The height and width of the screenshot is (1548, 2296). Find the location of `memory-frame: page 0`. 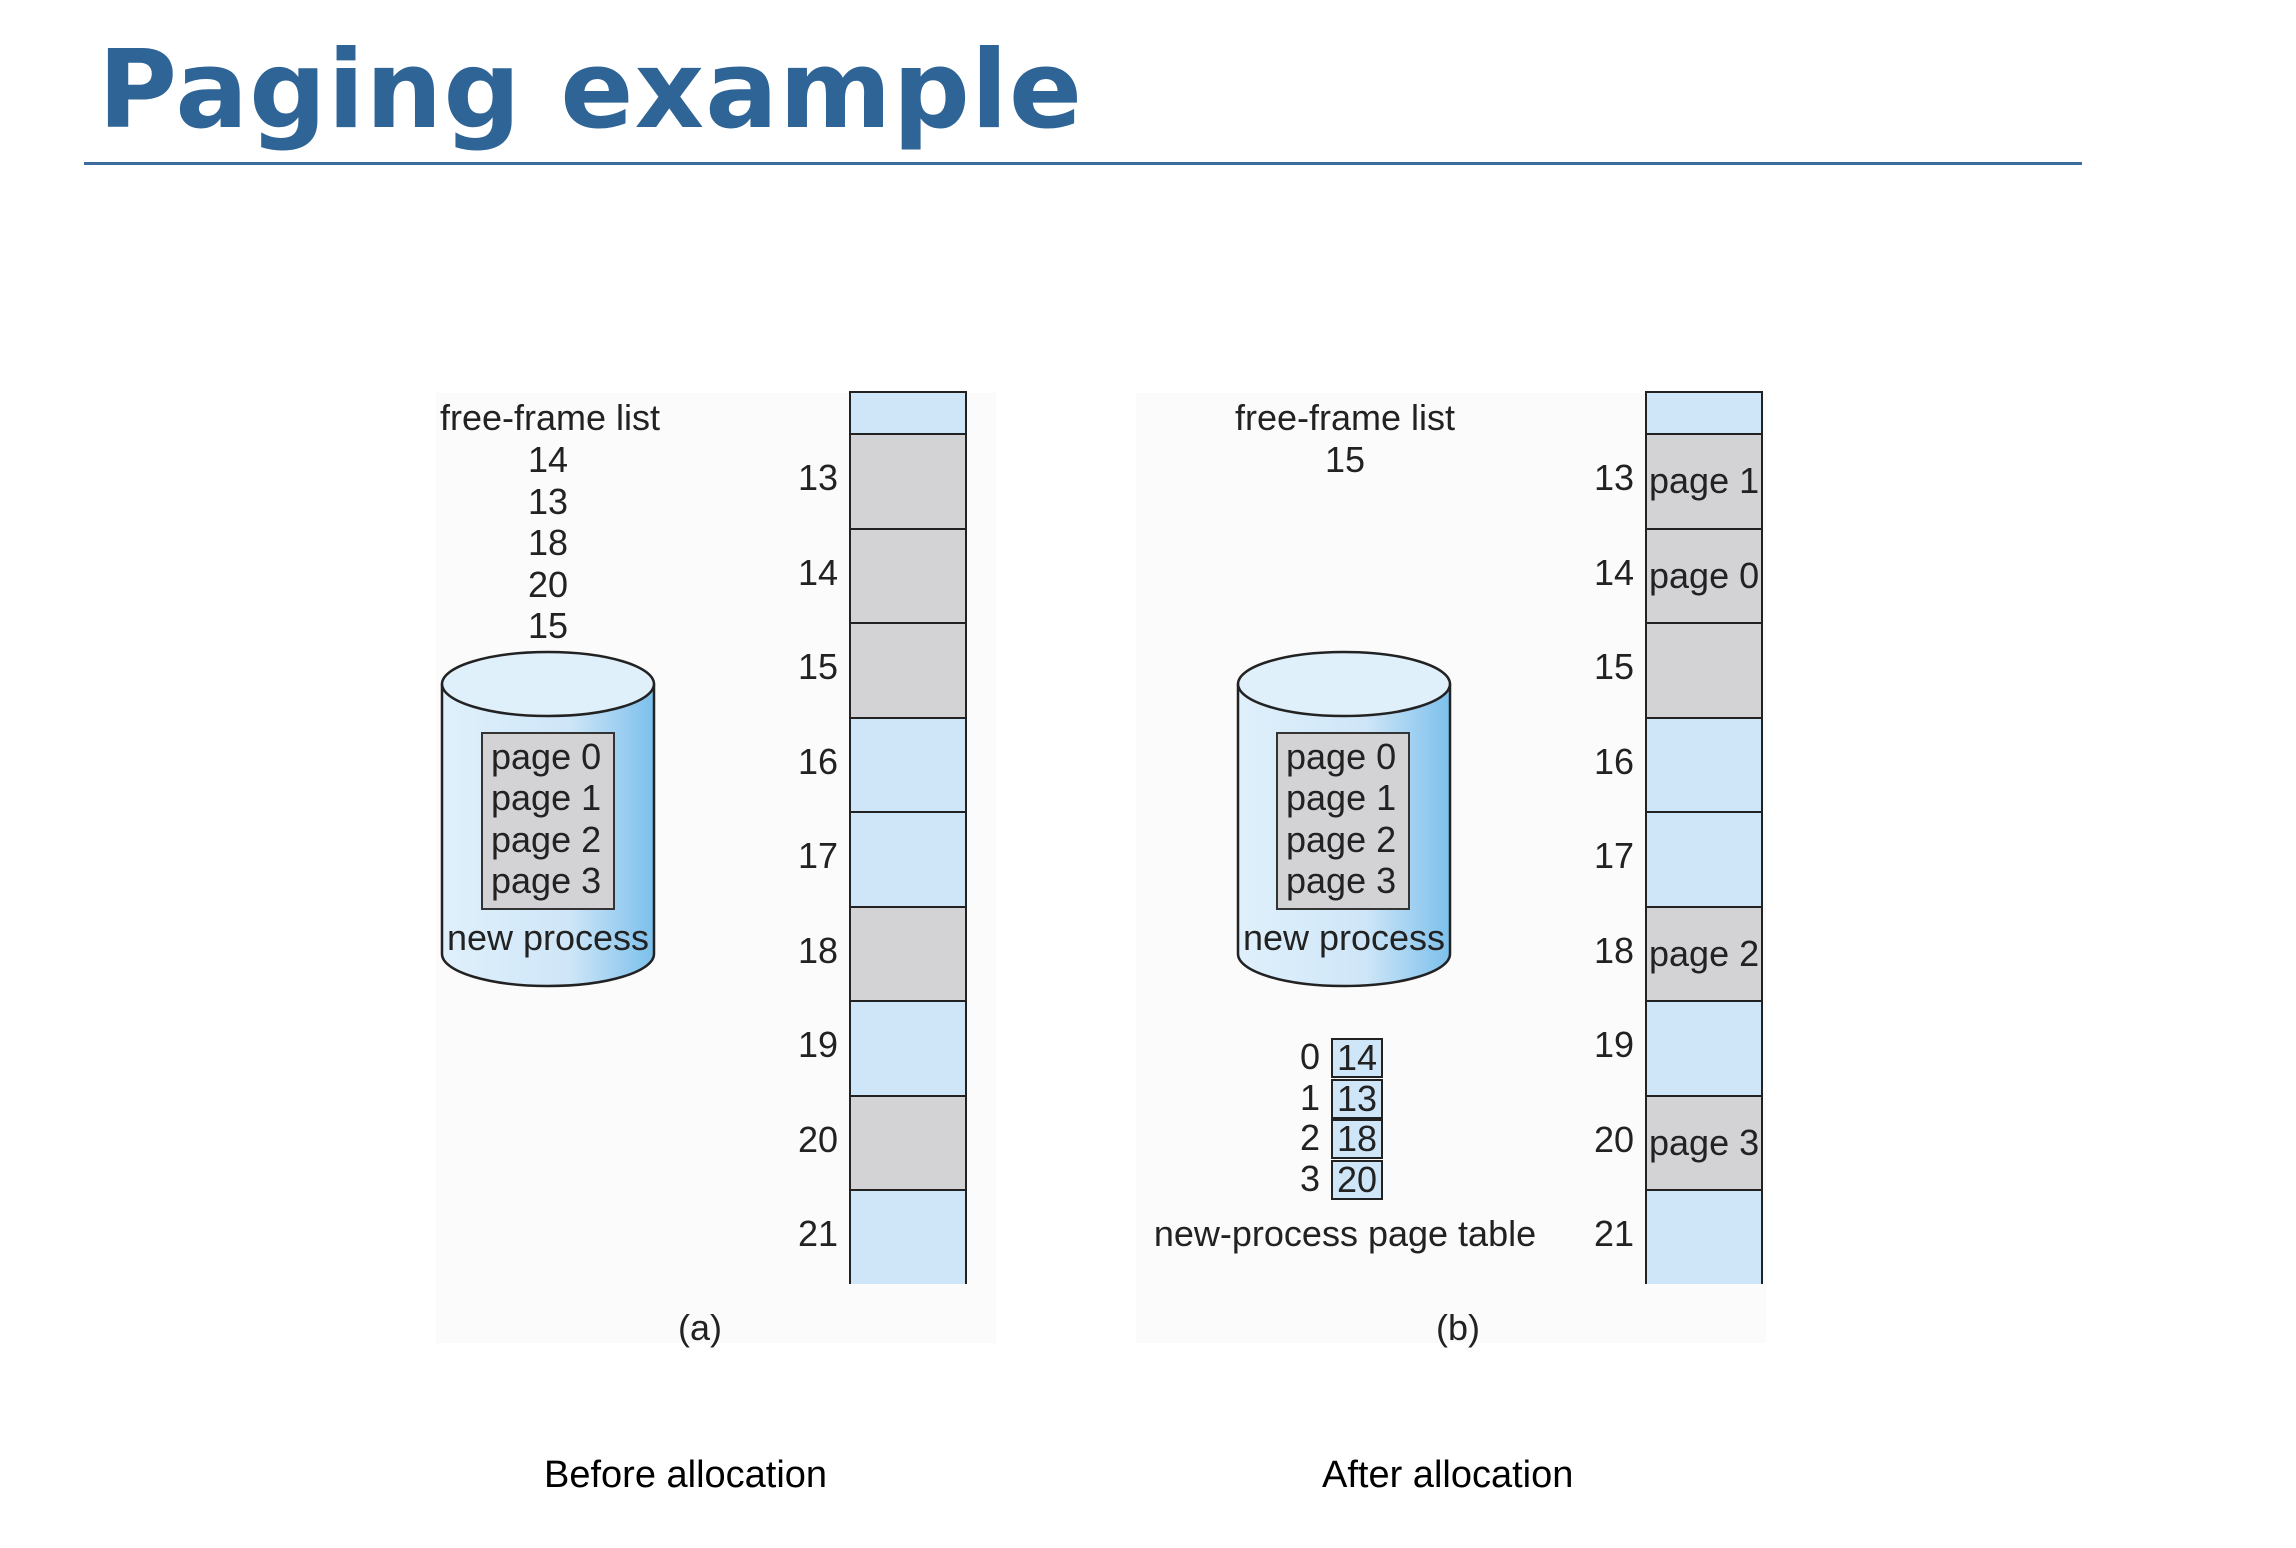

memory-frame: page 0 is located at coordinates (1704, 574).